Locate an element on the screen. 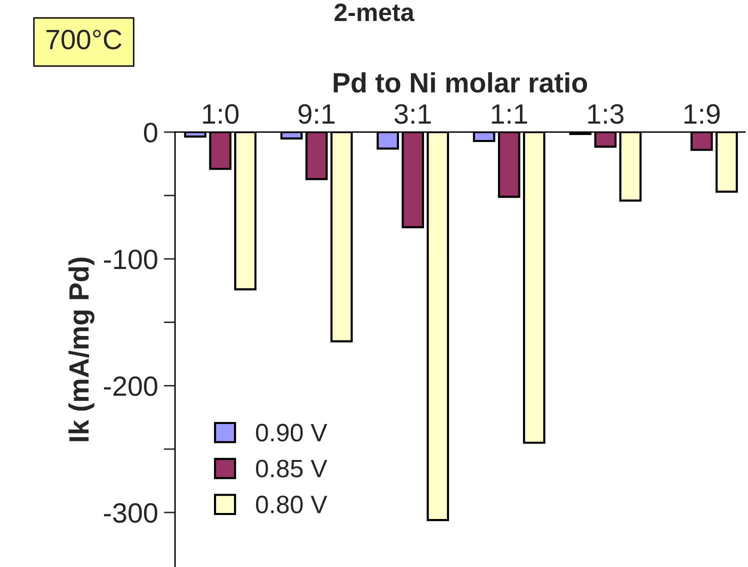  x-tick-label: 1:1 is located at coordinates (510, 114).